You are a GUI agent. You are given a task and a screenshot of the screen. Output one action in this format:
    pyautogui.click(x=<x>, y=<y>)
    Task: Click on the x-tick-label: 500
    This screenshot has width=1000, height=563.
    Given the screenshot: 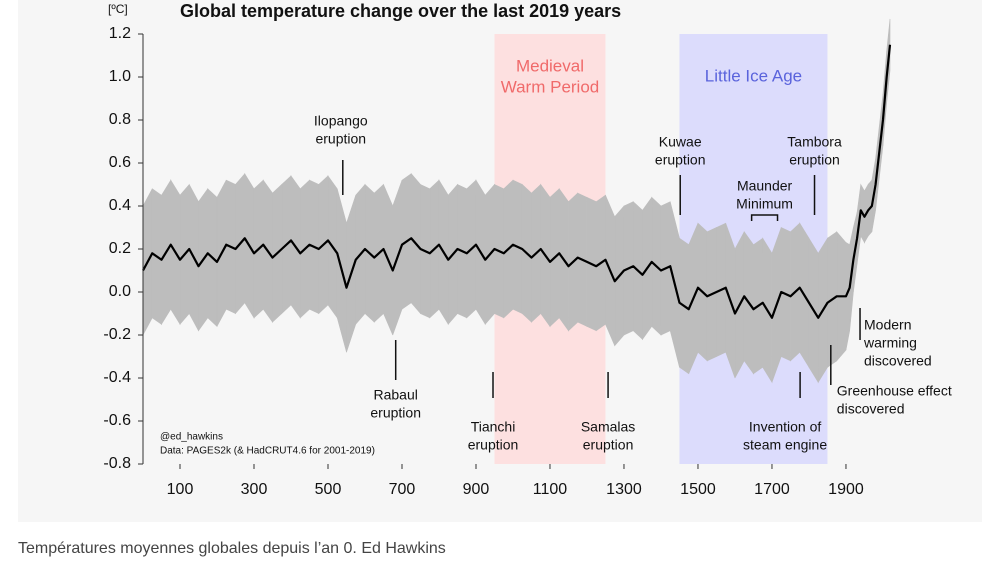 What is the action you would take?
    pyautogui.click(x=328, y=489)
    